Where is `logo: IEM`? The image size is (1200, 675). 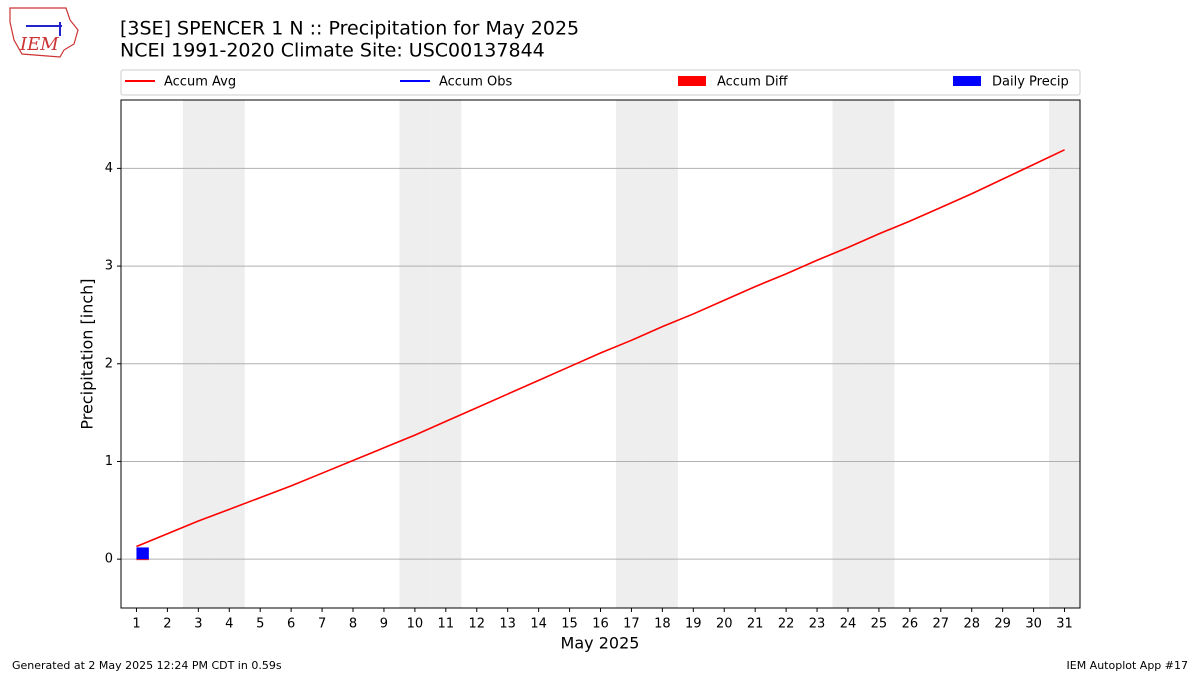
logo: IEM is located at coordinates (44, 32).